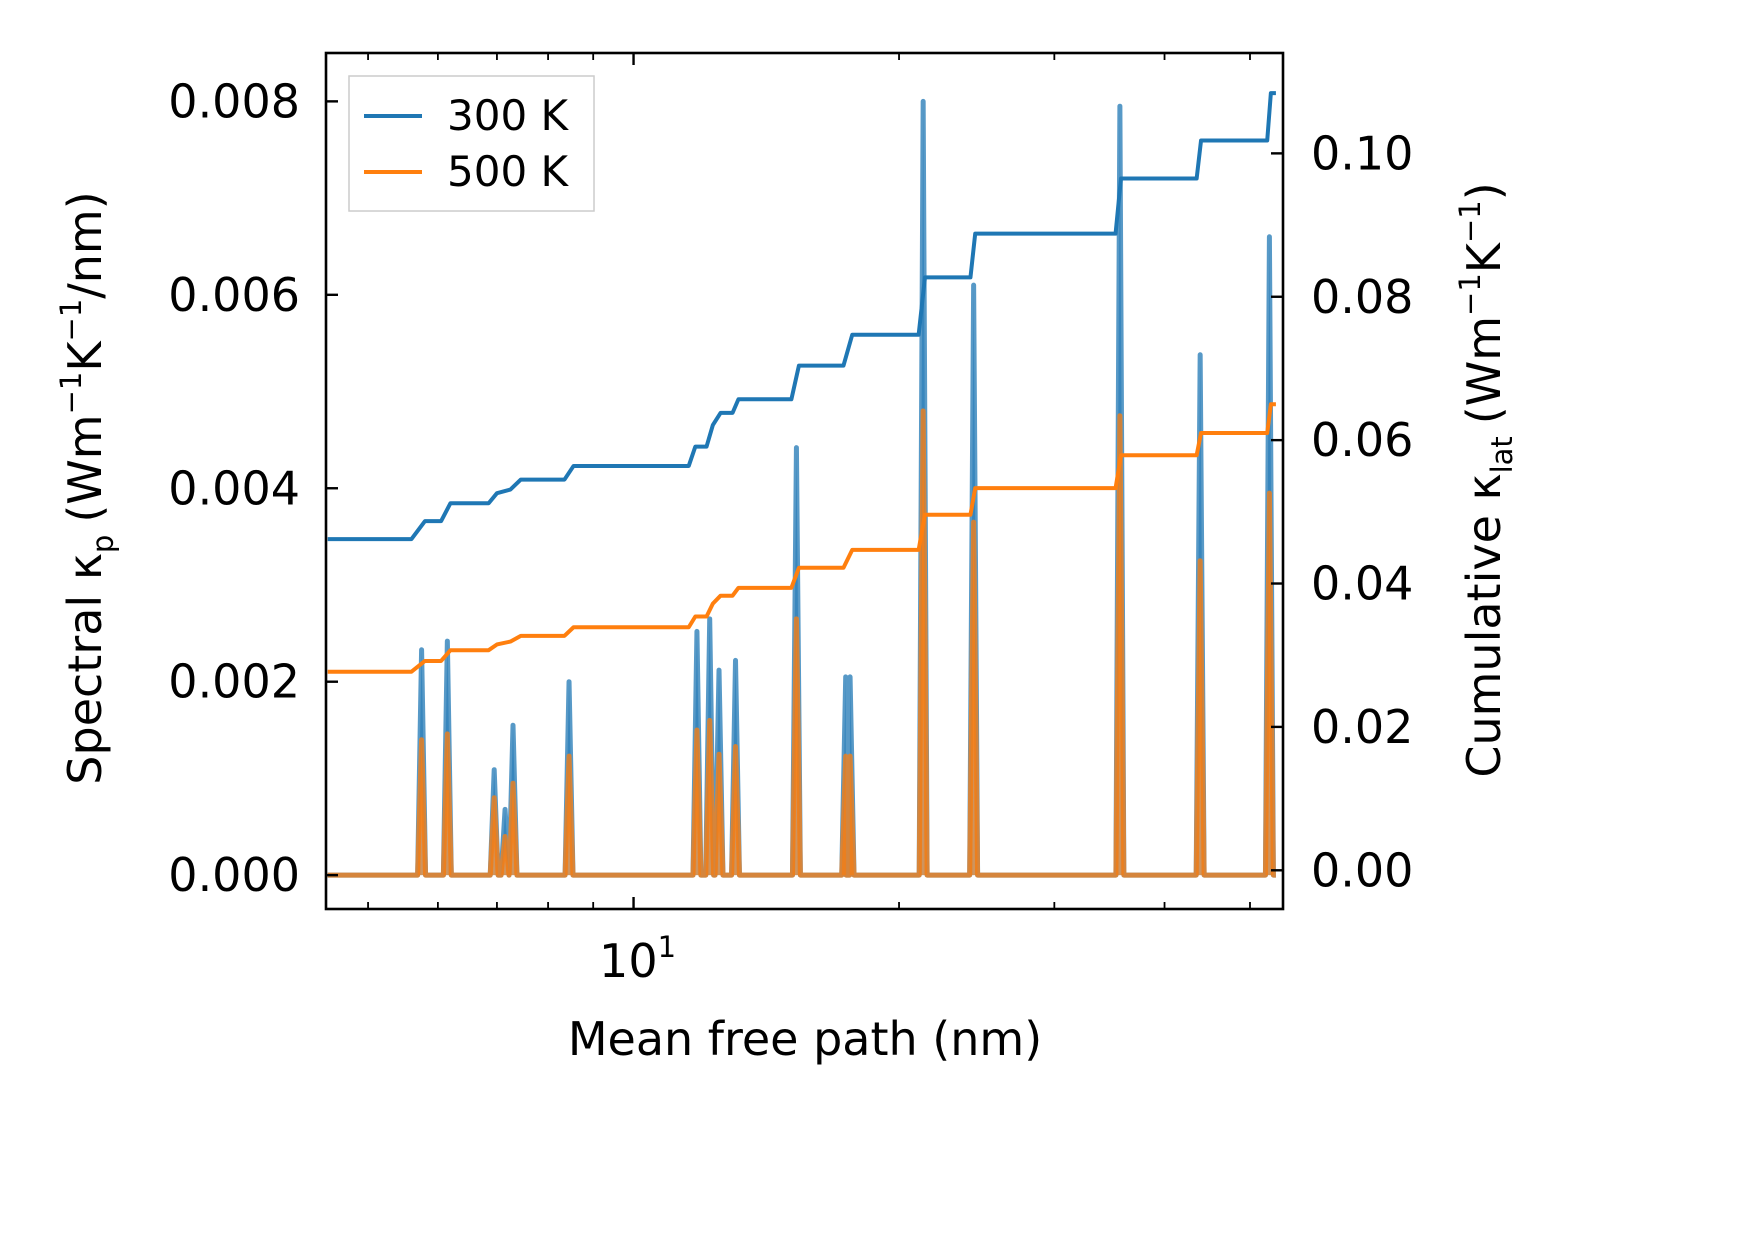 This screenshot has height=1253, width=1753. Describe the element at coordinates (1362, 870) in the screenshot. I see `right-y-tick-label: 0.00` at that location.